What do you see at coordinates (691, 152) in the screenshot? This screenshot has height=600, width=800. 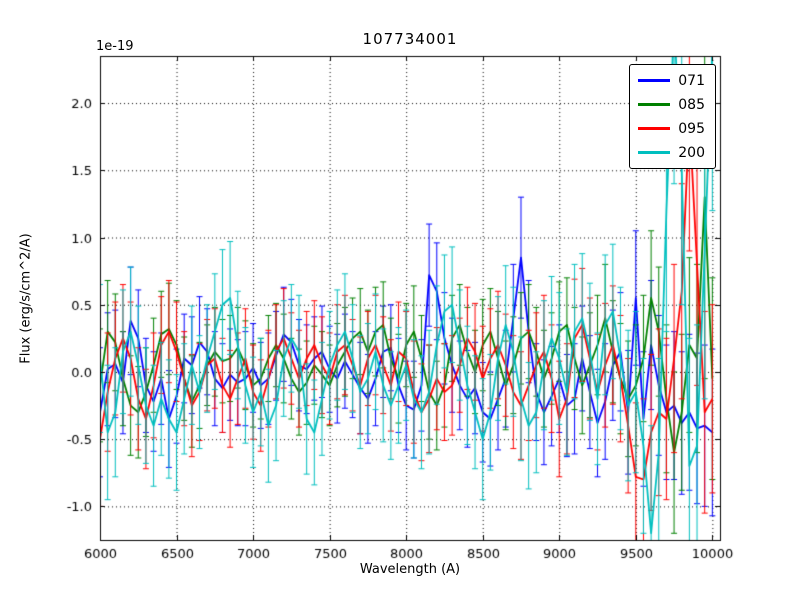 I see `legend-label: 200` at bounding box center [691, 152].